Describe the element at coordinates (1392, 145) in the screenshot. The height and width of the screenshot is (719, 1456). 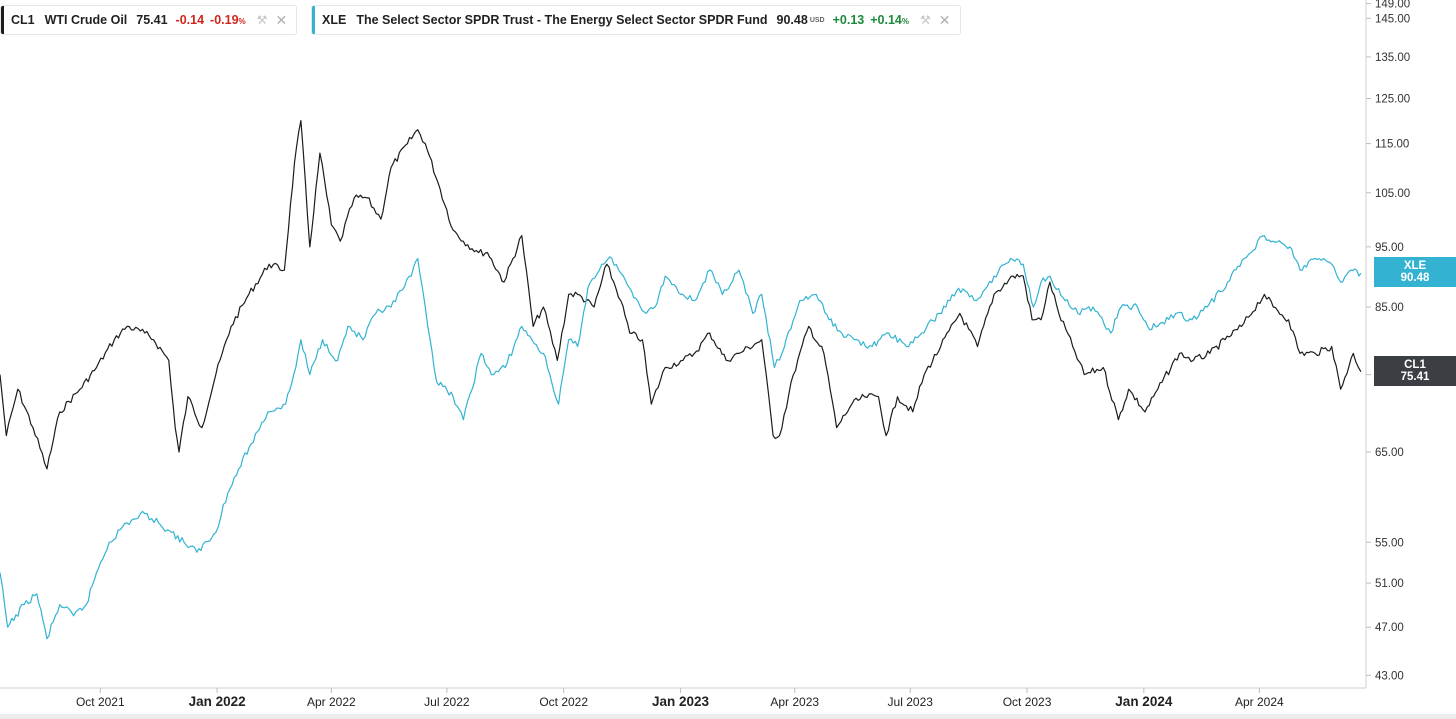
I see `y-tick-label: 115.00` at that location.